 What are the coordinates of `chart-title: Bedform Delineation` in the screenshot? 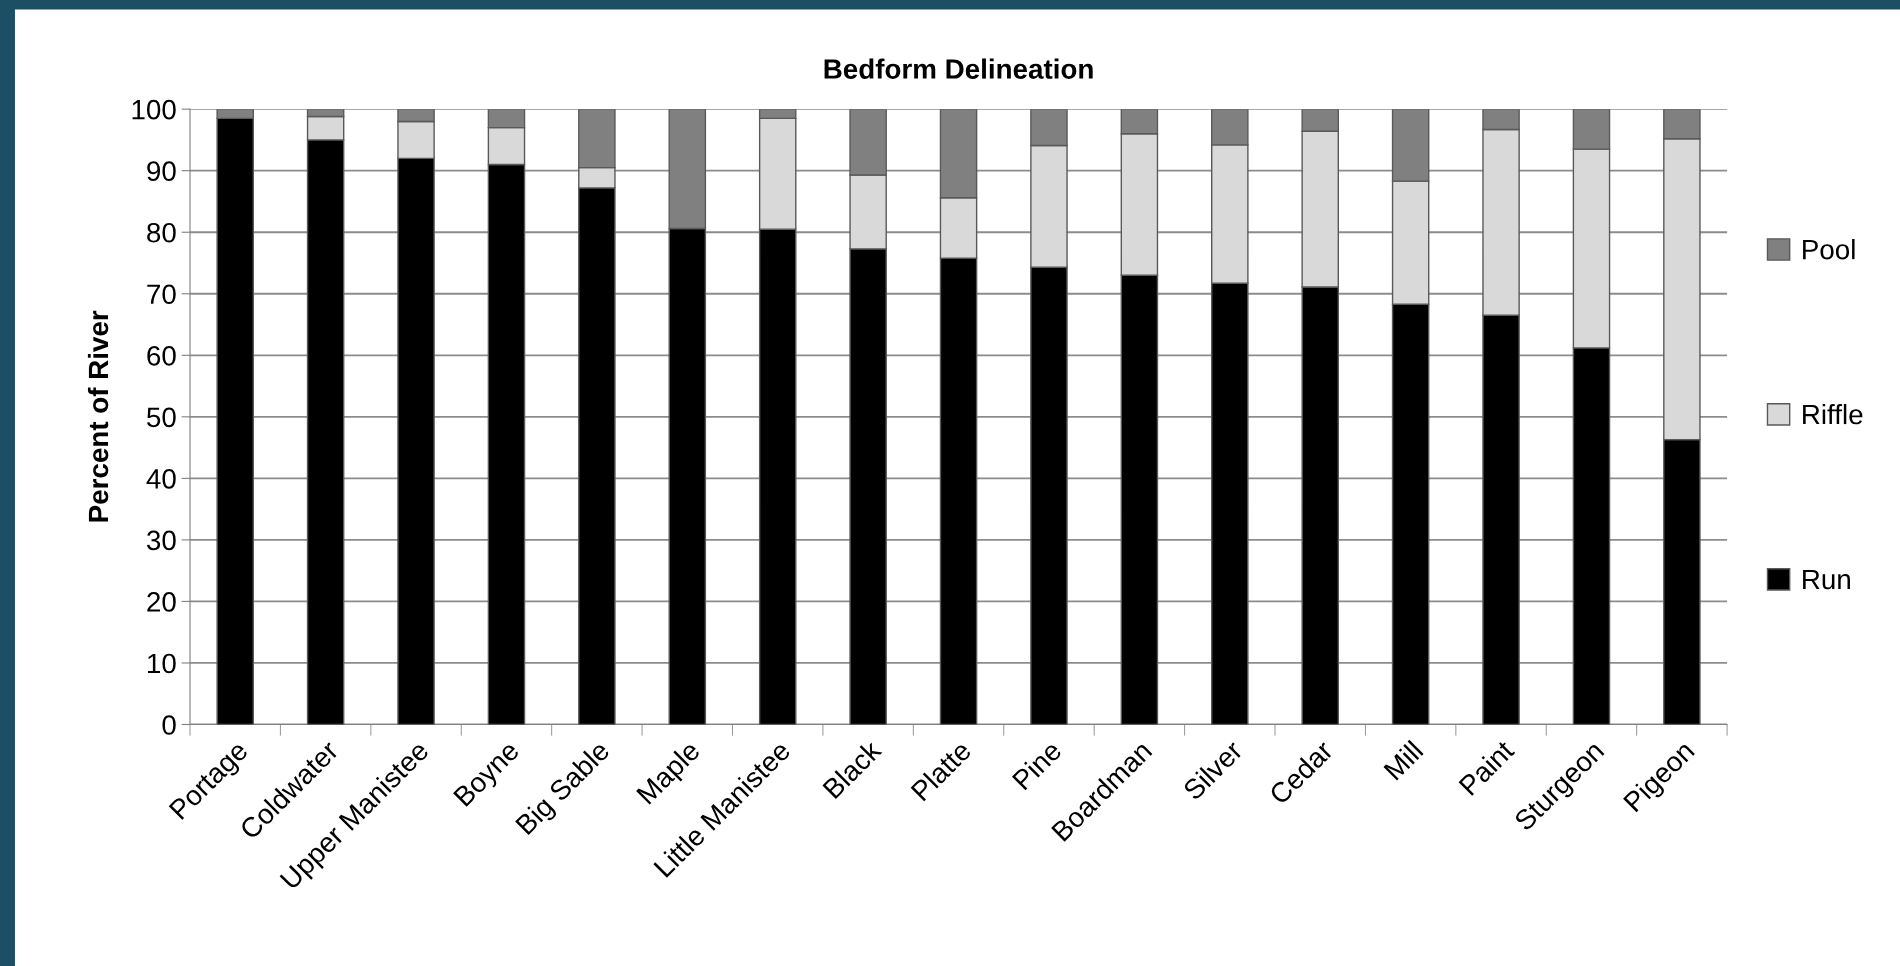 It's located at (958, 68).